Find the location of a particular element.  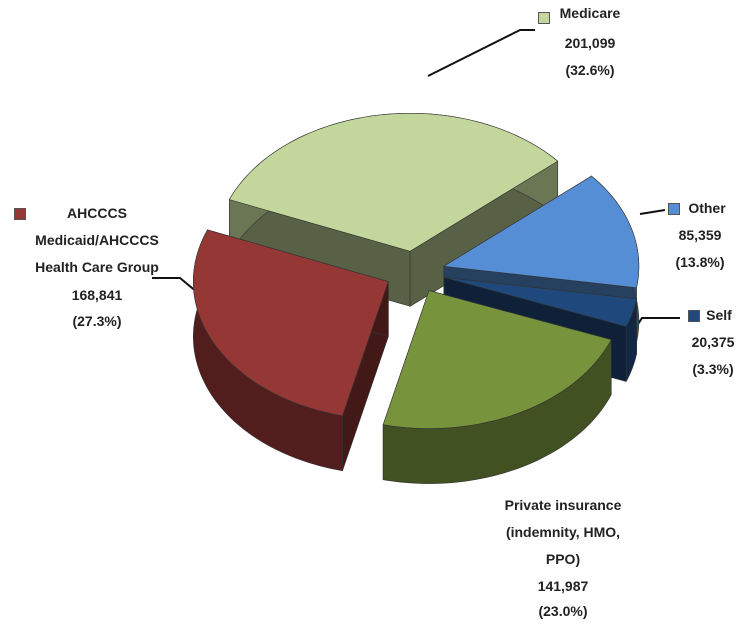

percent-label: (13.8%) is located at coordinates (700, 262).